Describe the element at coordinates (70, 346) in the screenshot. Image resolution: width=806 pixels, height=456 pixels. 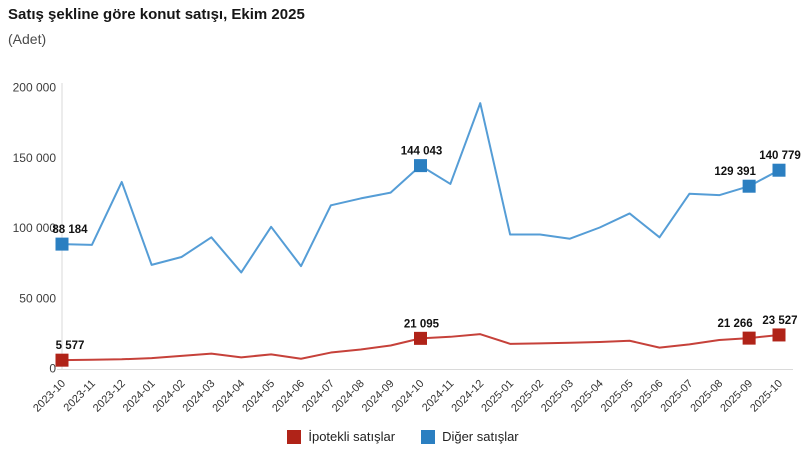
I see `data-point-label: 5 577` at that location.